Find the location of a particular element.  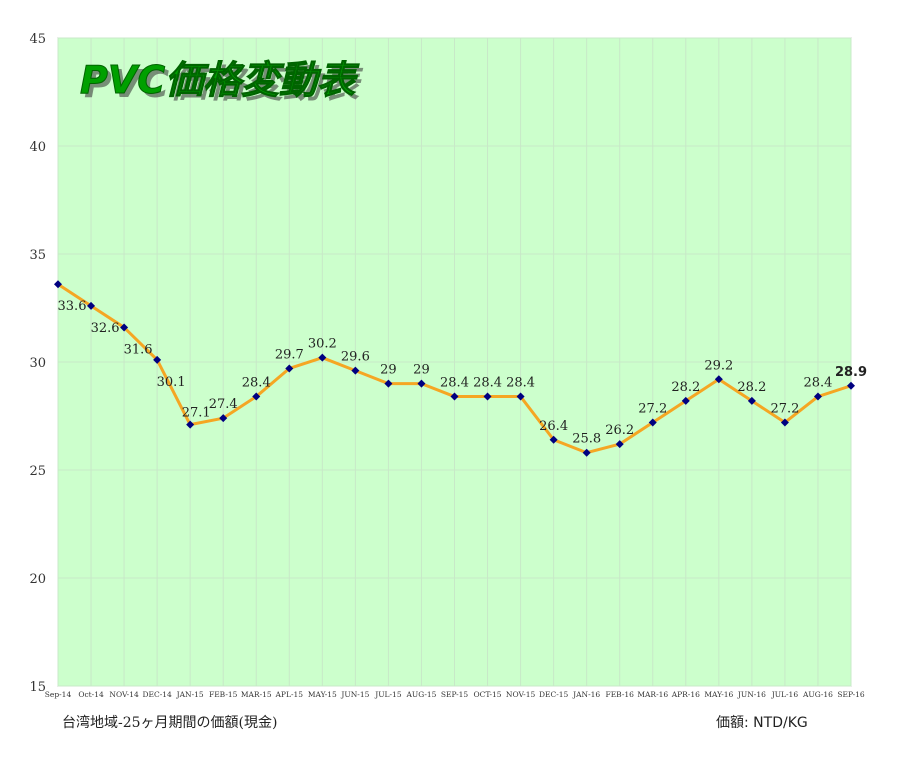

x-tick-label: JUN-16 is located at coordinates (751, 694).